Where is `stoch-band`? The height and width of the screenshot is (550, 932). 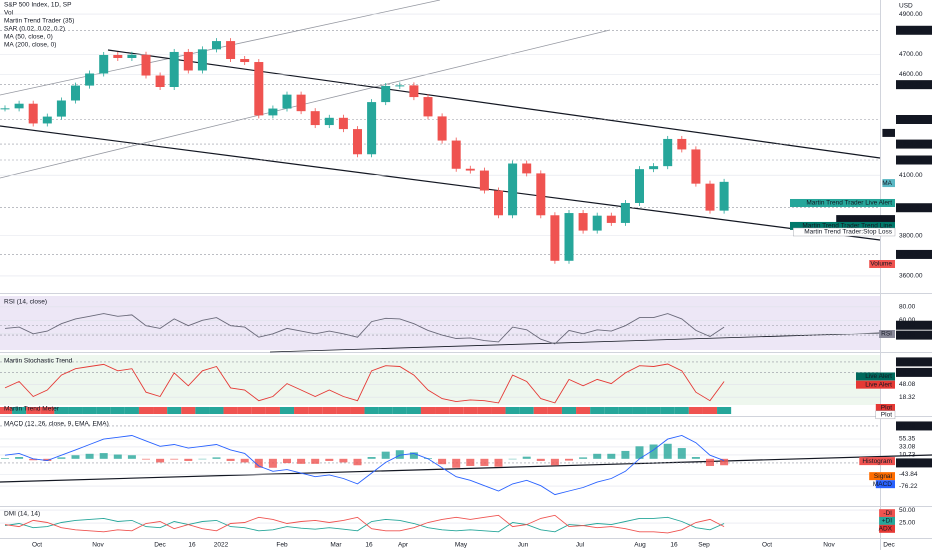
stoch-band is located at coordinates (440, 380).